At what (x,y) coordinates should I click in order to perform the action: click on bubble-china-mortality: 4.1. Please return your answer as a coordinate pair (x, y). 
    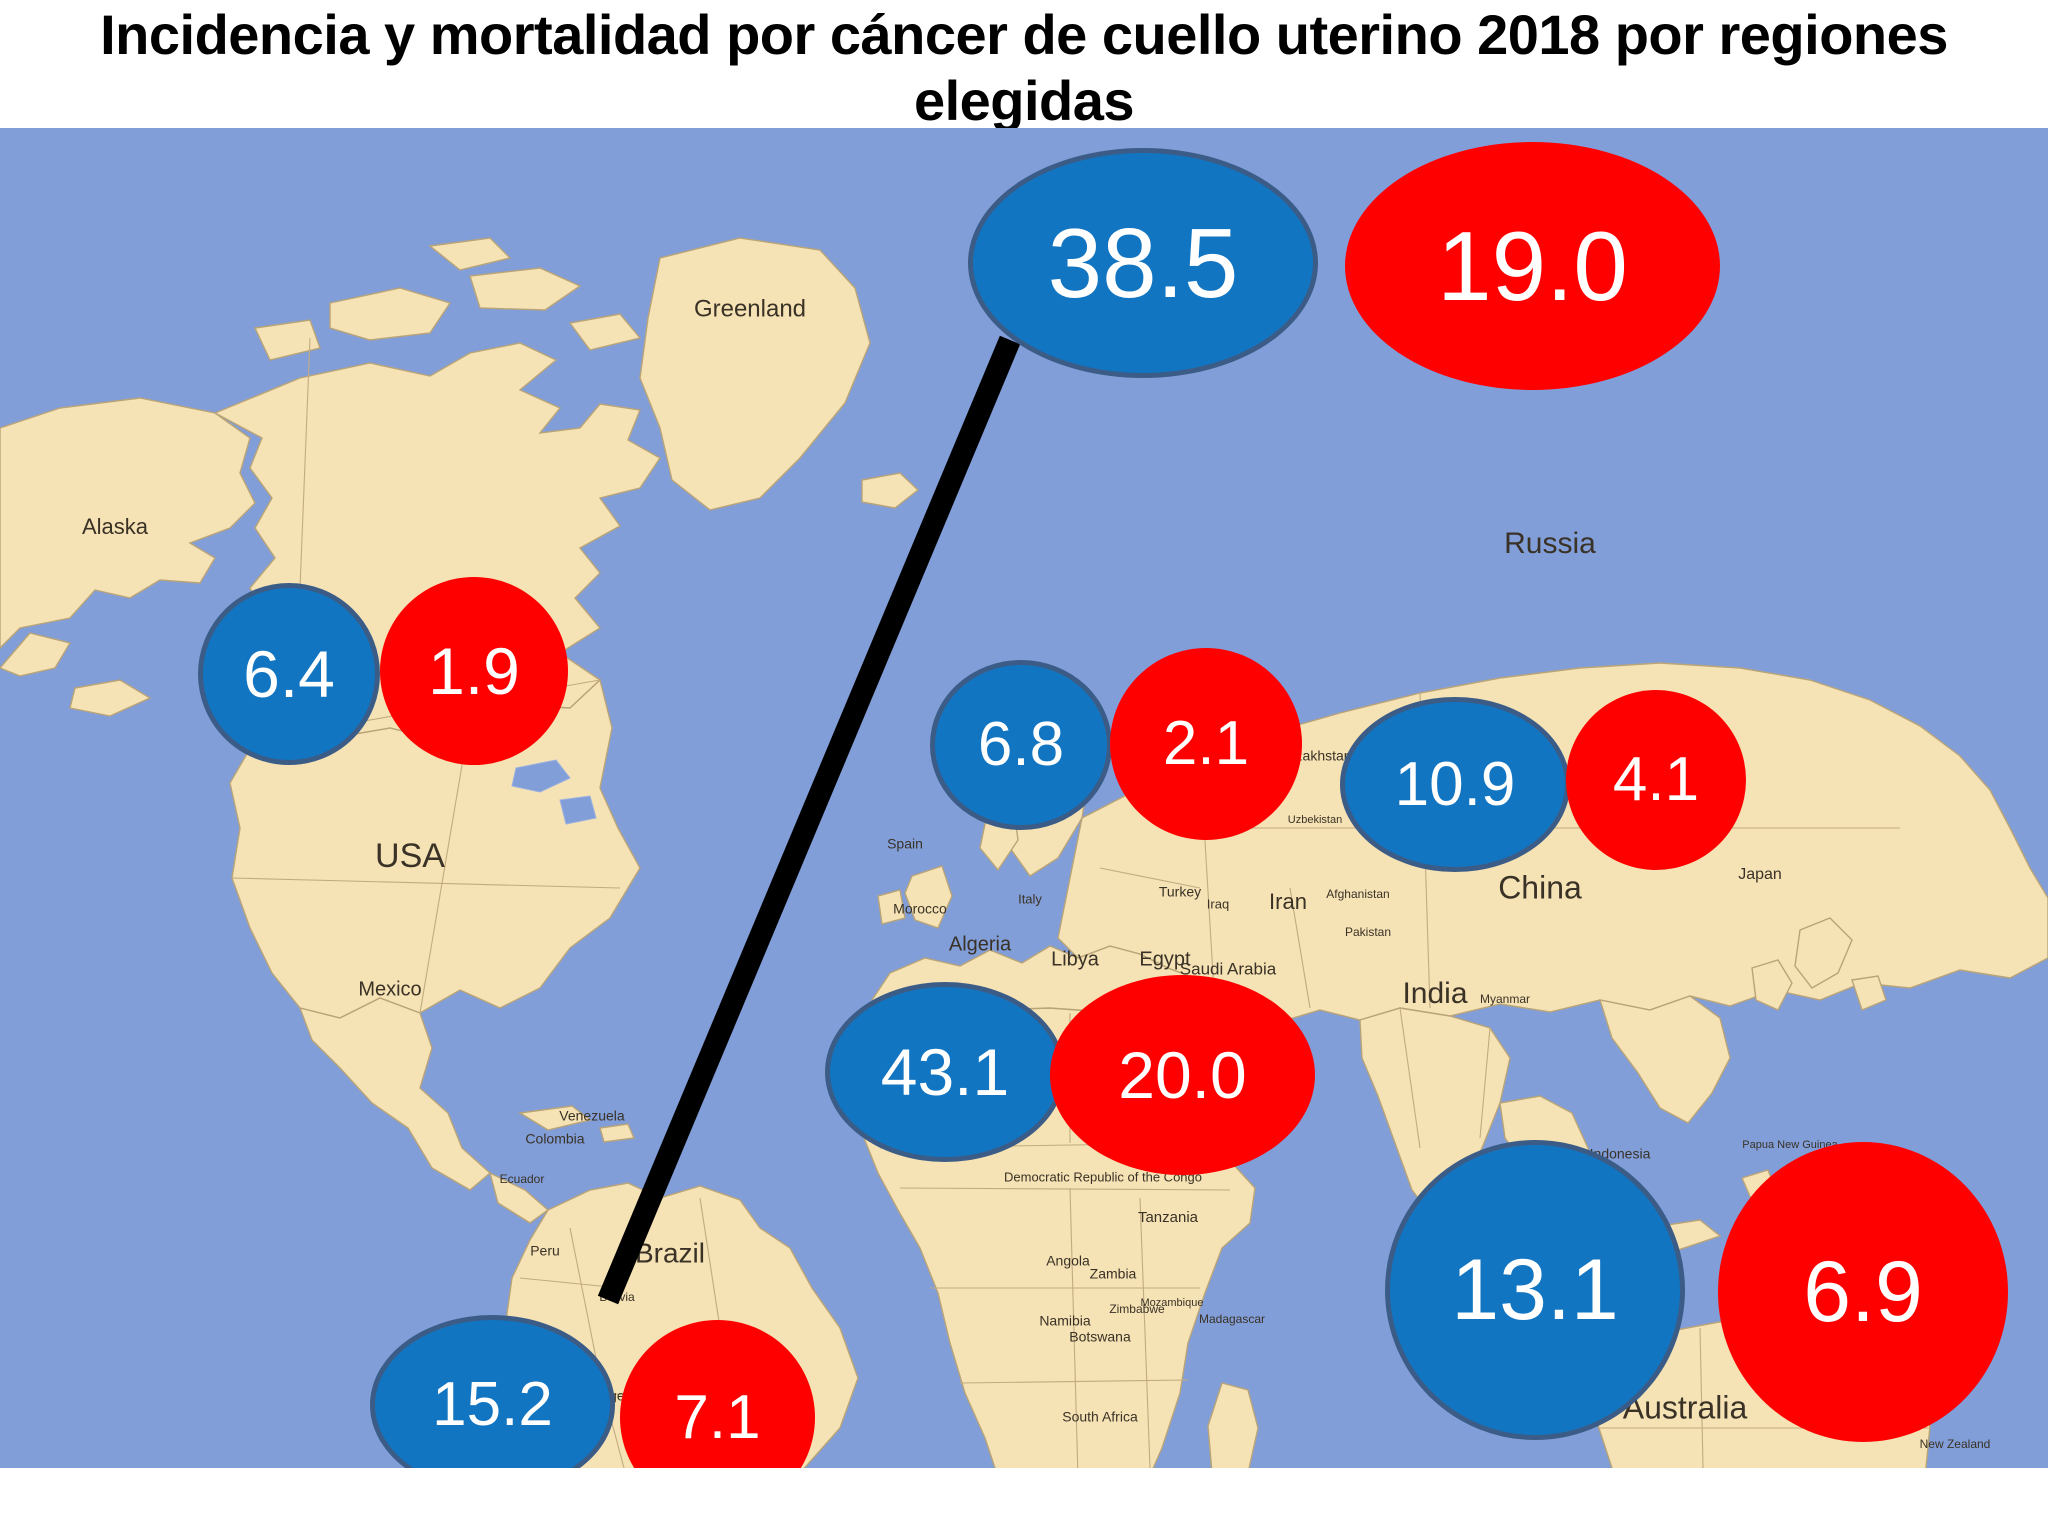
    Looking at the image, I should click on (1656, 780).